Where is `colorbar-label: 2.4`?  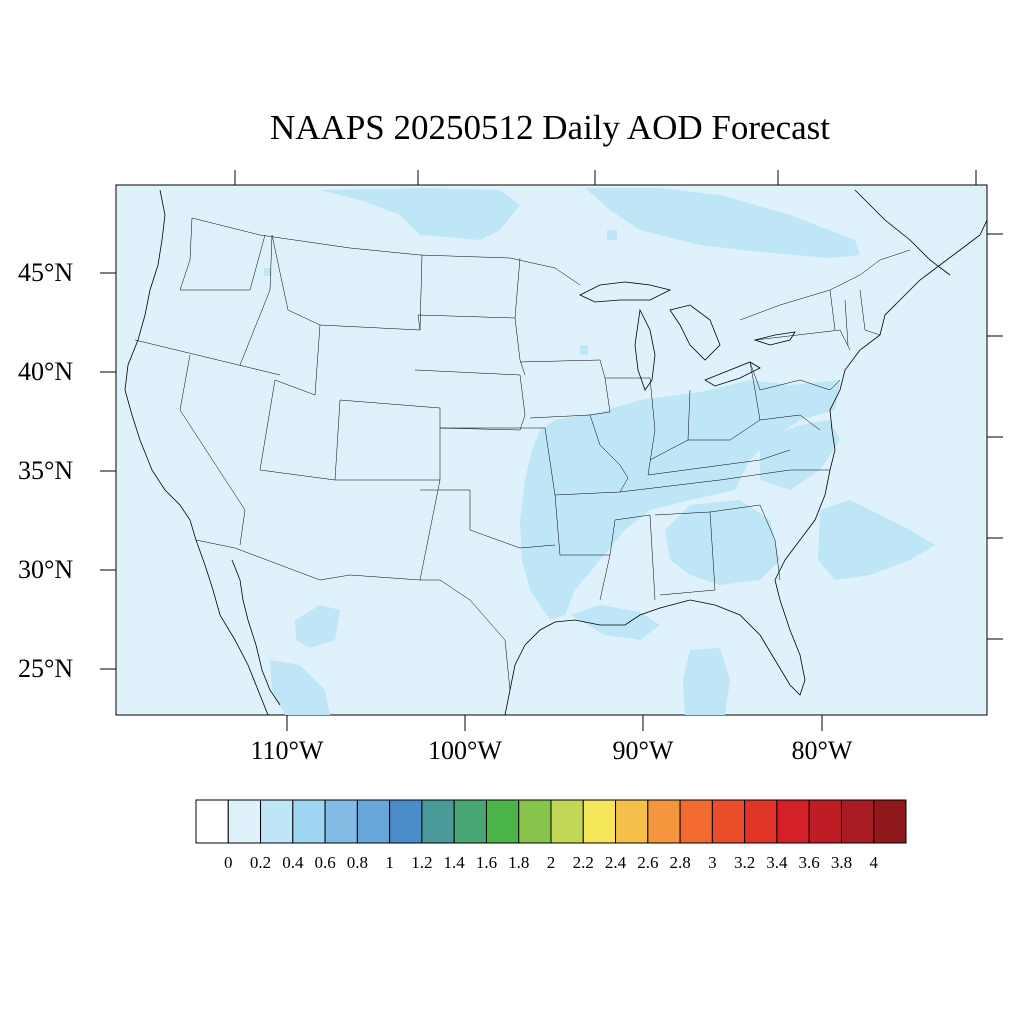 colorbar-label: 2.4 is located at coordinates (615, 862).